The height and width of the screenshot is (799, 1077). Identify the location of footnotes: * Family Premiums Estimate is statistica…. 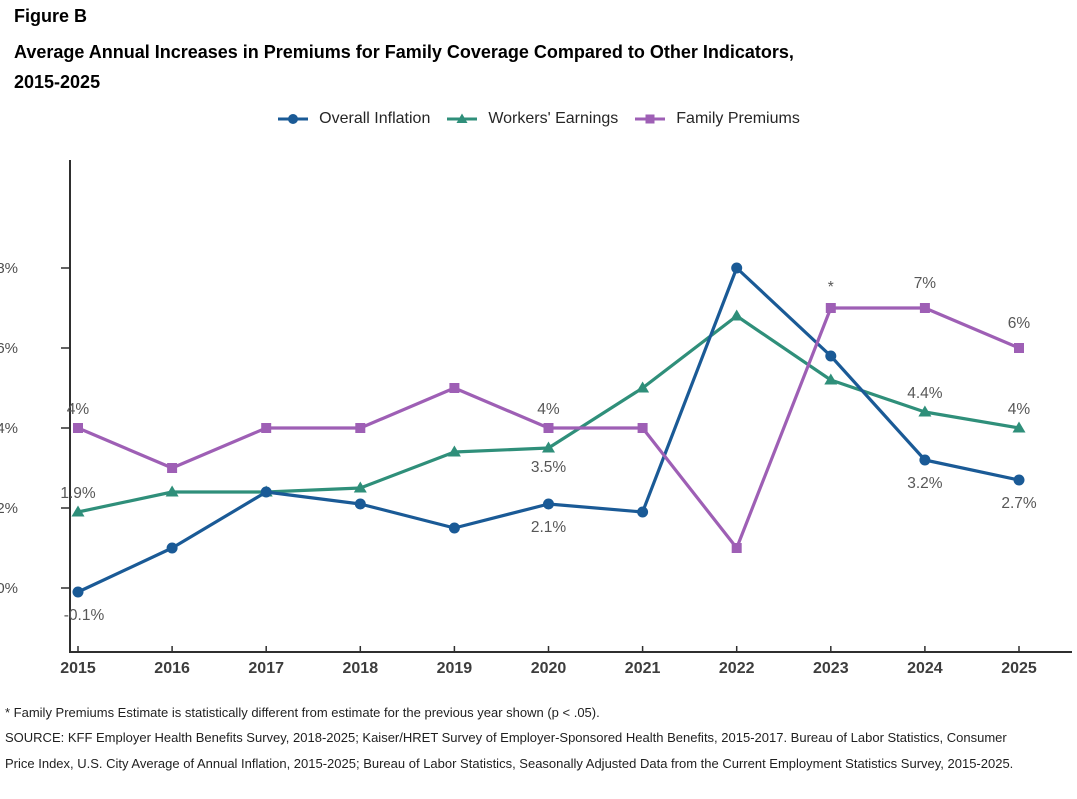
(520, 738).